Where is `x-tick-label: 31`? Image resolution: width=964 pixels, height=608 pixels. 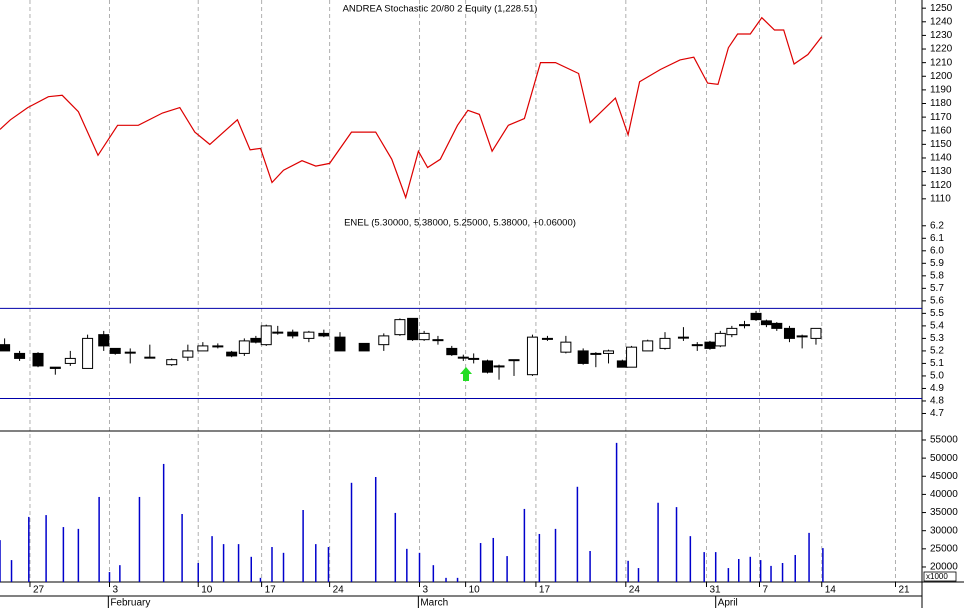 x-tick-label: 31 is located at coordinates (715, 590).